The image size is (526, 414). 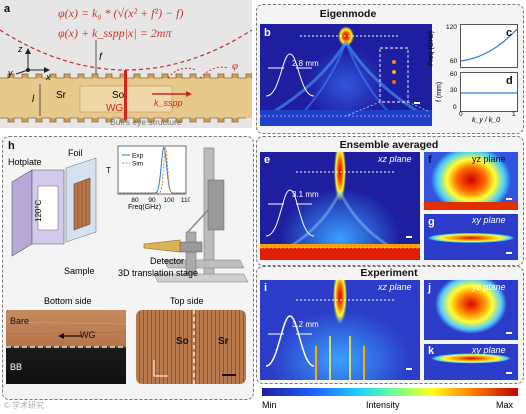 I want to click on panel-c-ylabel: Freq (GHz), so click(x=431, y=48).